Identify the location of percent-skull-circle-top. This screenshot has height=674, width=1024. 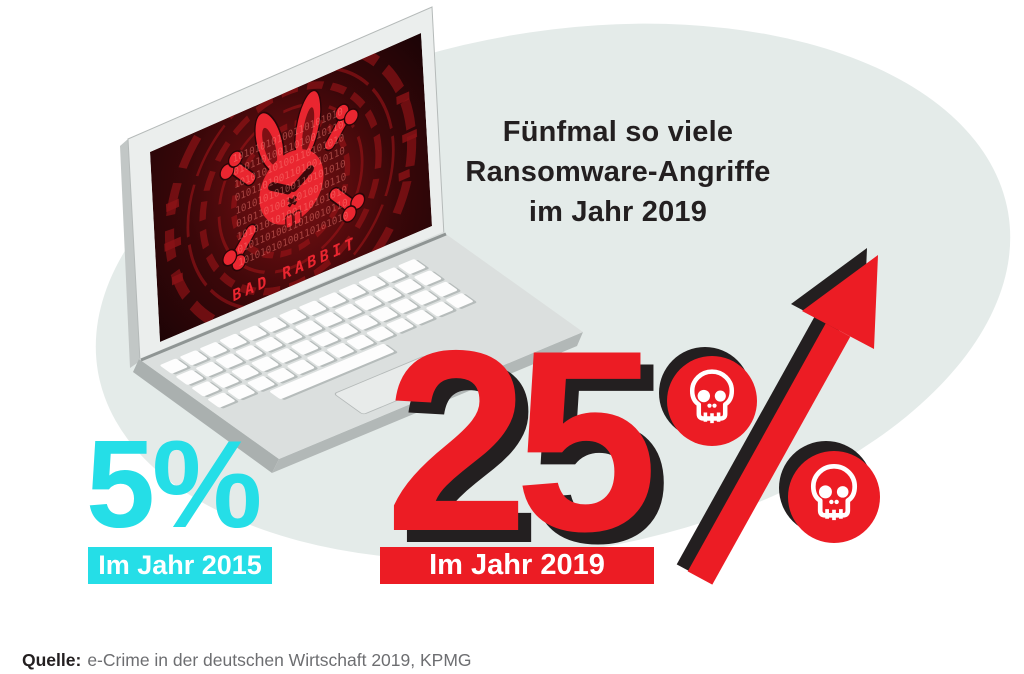
(708, 396).